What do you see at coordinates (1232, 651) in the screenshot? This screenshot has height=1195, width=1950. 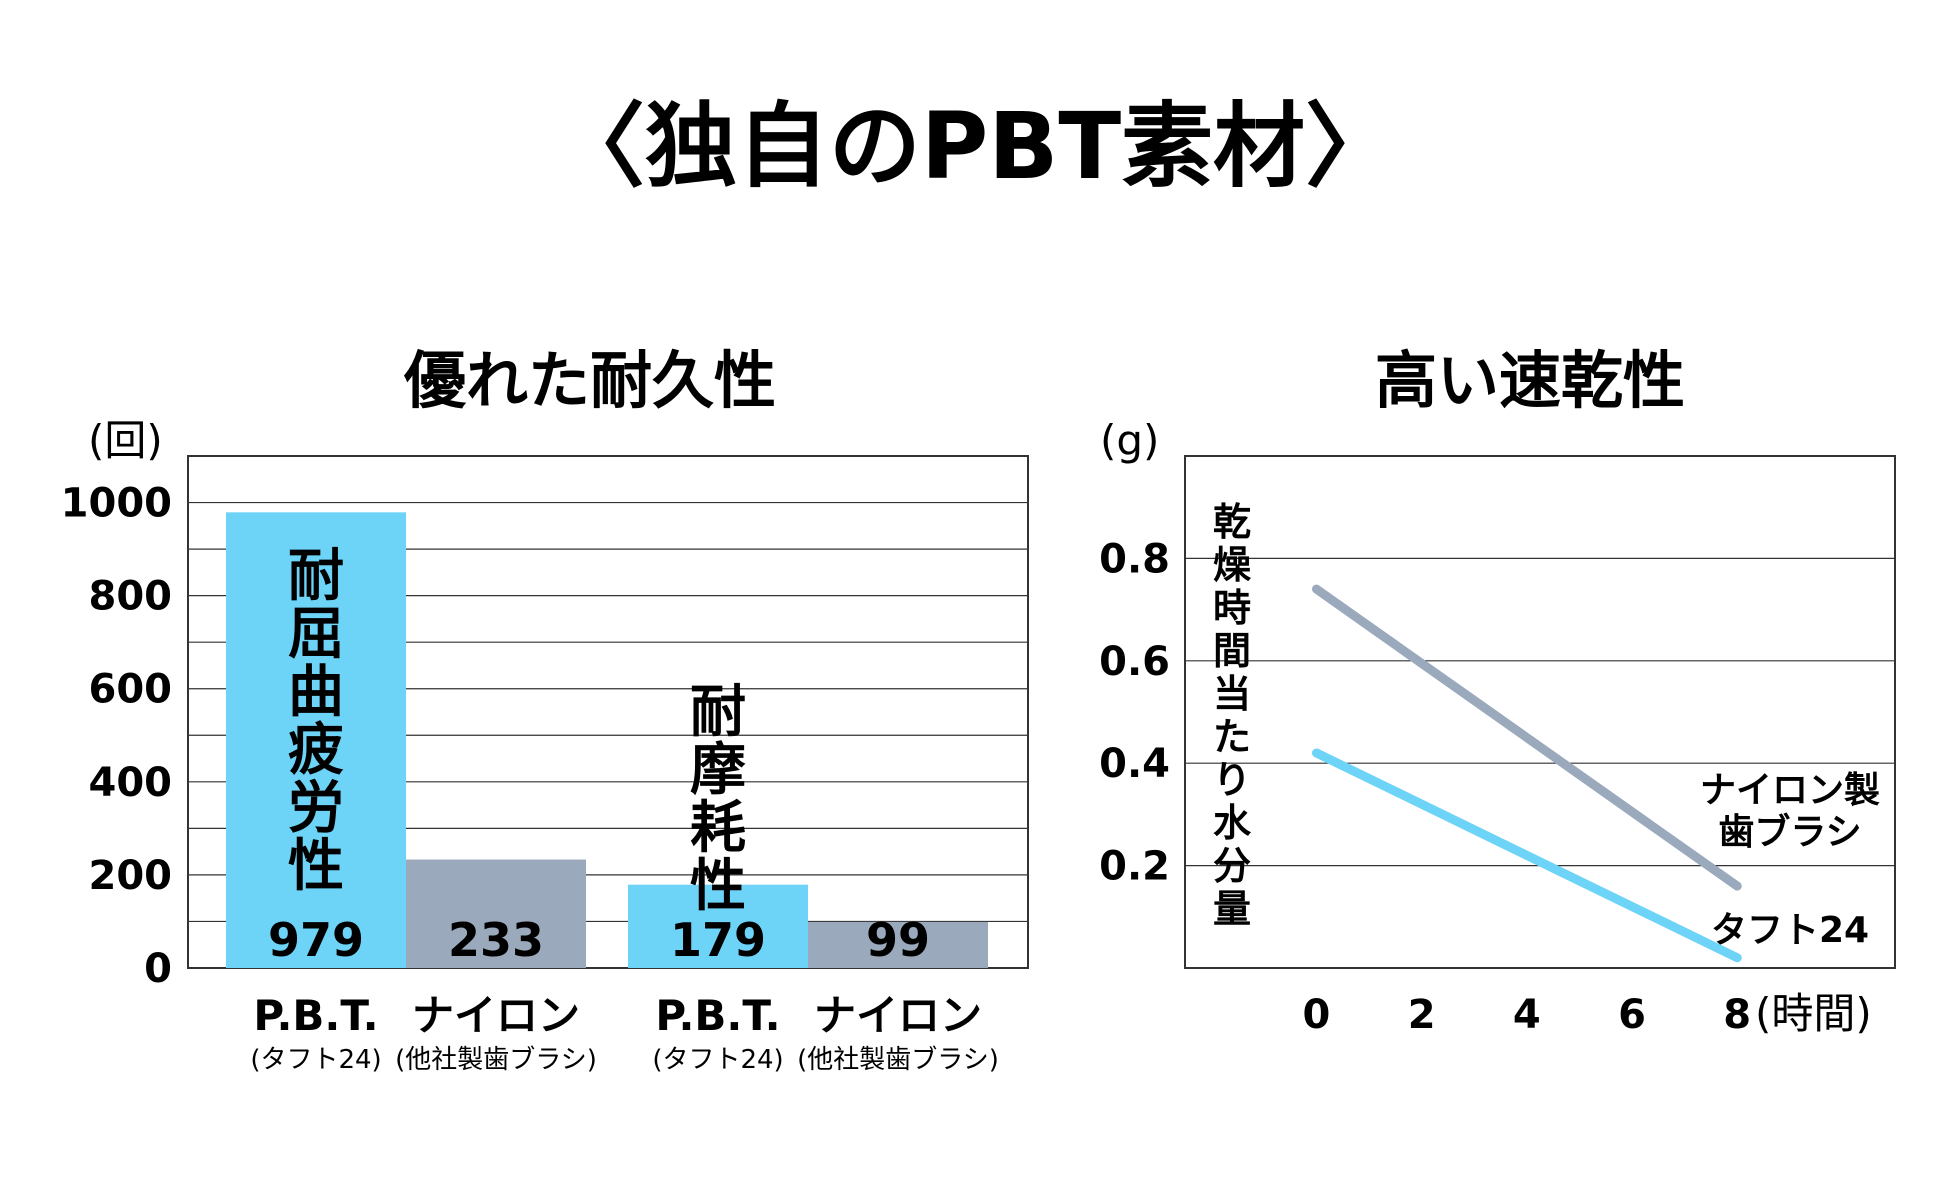 I see `line-y-axis-label-char: 間` at bounding box center [1232, 651].